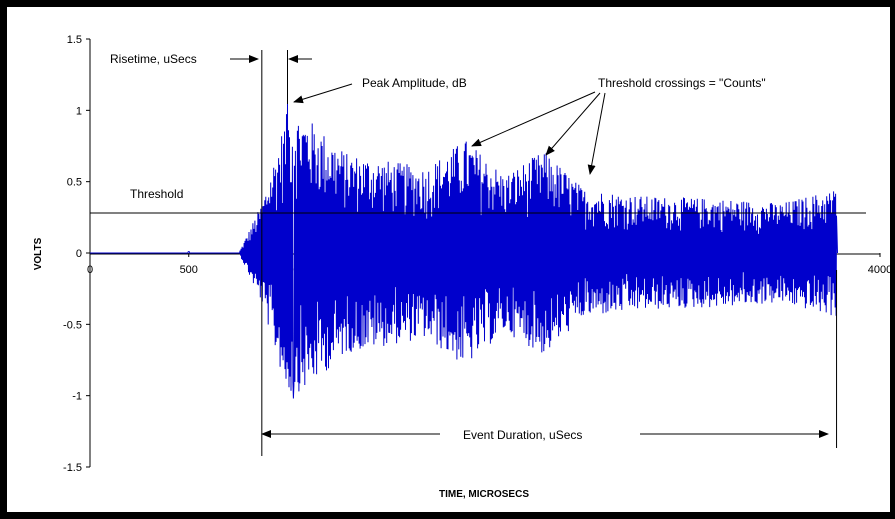  Describe the element at coordinates (72, 468) in the screenshot. I see `y-tick-label: -1.5` at that location.